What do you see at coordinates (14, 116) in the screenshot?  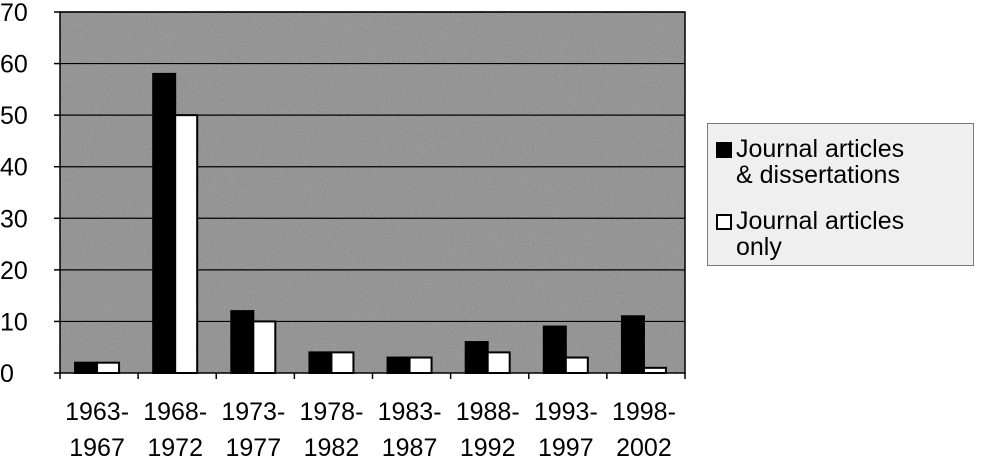 I see `y-tick-label: 50` at bounding box center [14, 116].